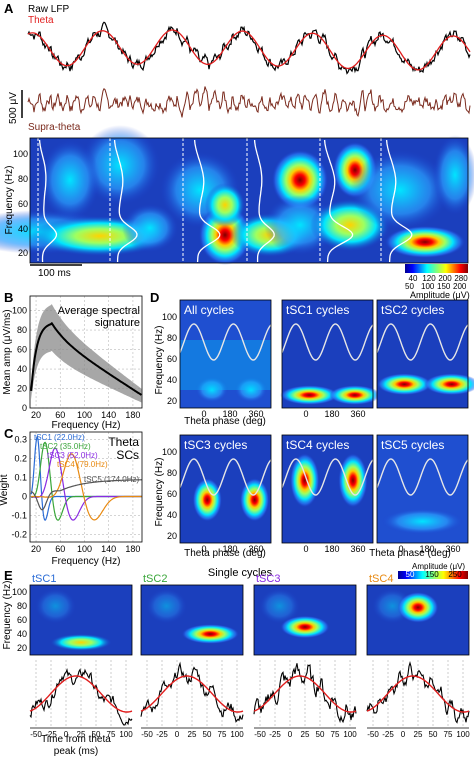 This screenshot has width=474, height=758. I want to click on legend-tsc2: tSC2 (35.0Hz), so click(65, 446).